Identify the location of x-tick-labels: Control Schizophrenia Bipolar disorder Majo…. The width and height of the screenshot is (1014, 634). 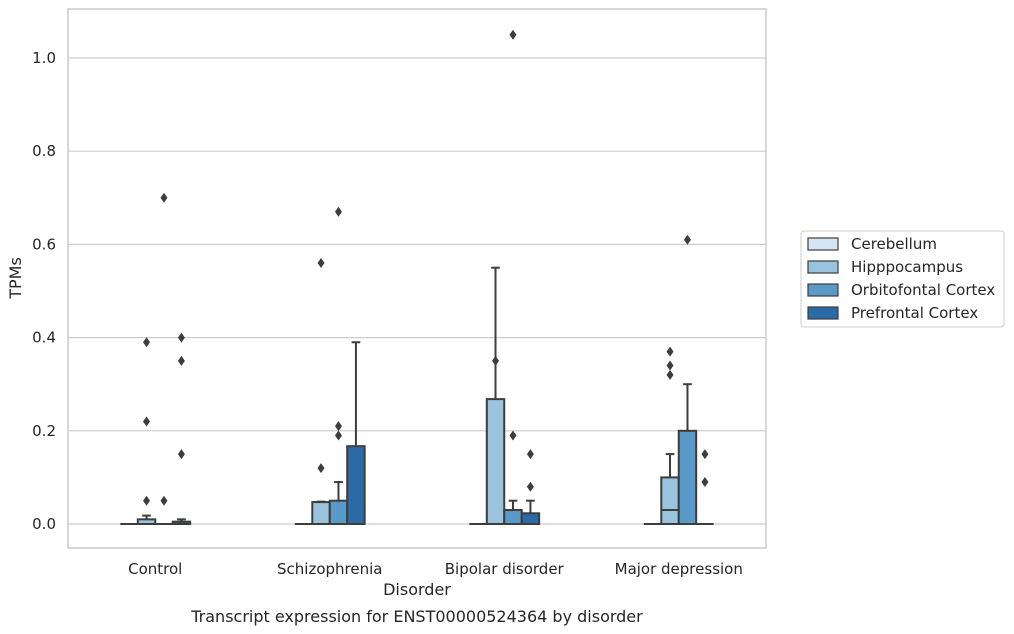
(435, 569).